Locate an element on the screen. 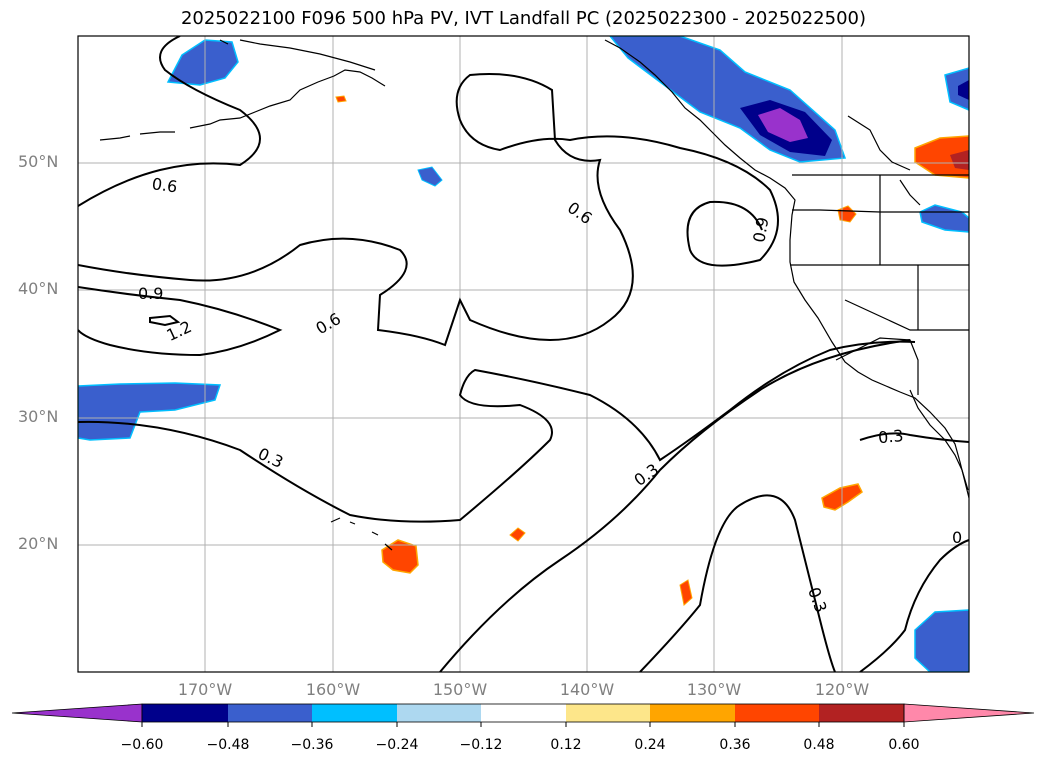 The height and width of the screenshot is (765, 1047). colorbar-label: 0.60 is located at coordinates (904, 745).